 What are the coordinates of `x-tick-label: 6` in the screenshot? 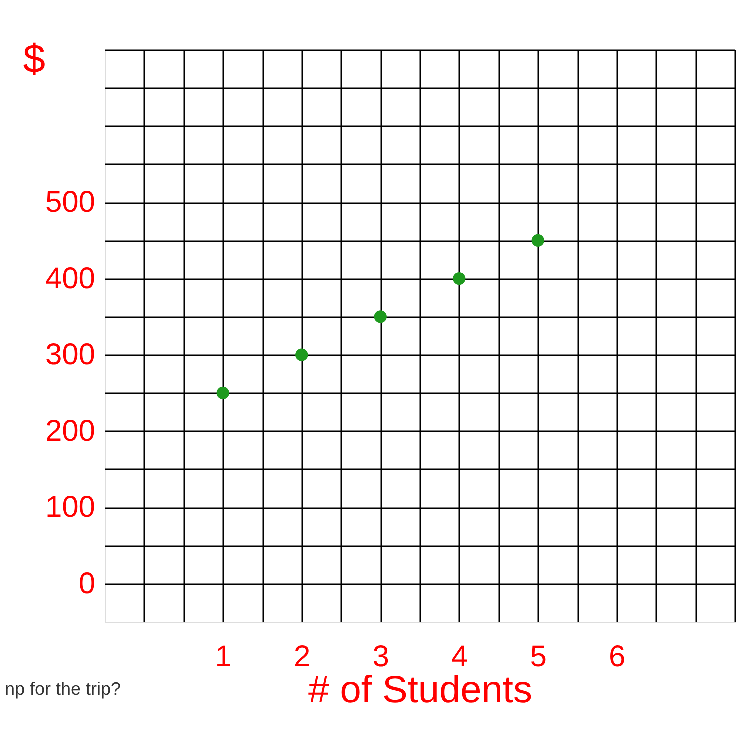 It's located at (617, 657).